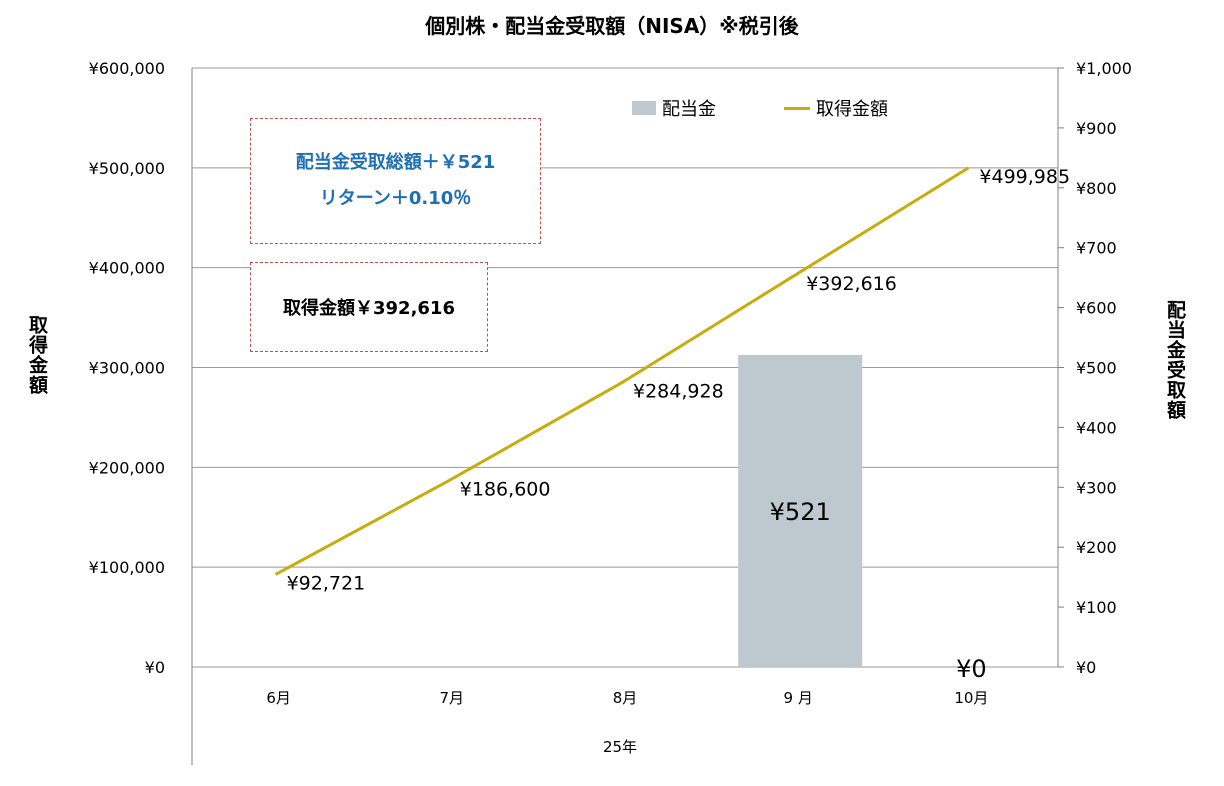 The height and width of the screenshot is (786, 1224). I want to click on y-right-tick-label: ¥800, so click(1096, 188).